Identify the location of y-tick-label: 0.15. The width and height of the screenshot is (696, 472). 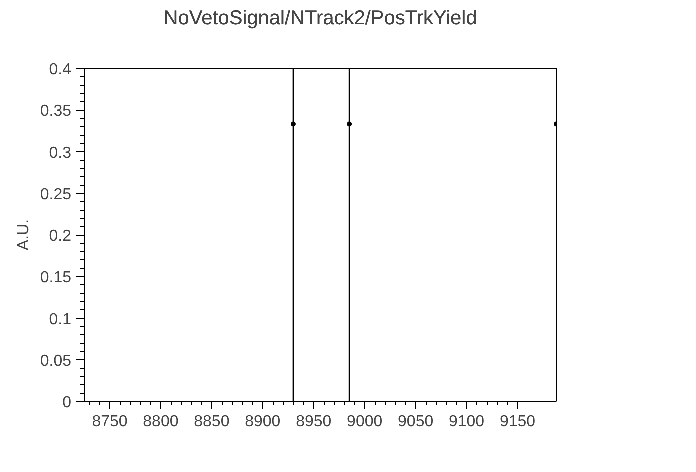
(56, 278).